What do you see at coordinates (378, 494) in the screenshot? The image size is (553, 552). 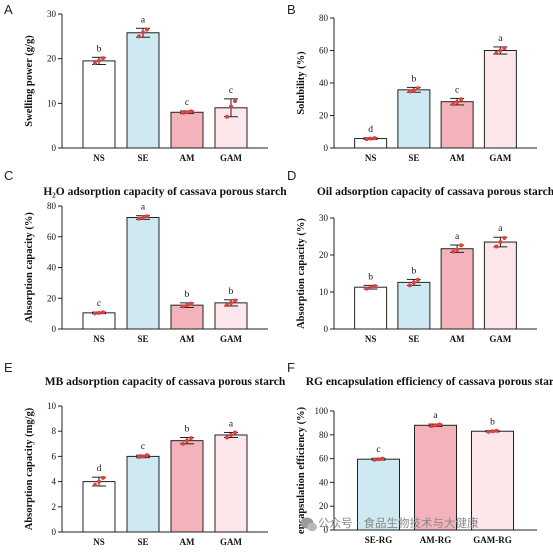 I see `bar-se-rg` at bounding box center [378, 494].